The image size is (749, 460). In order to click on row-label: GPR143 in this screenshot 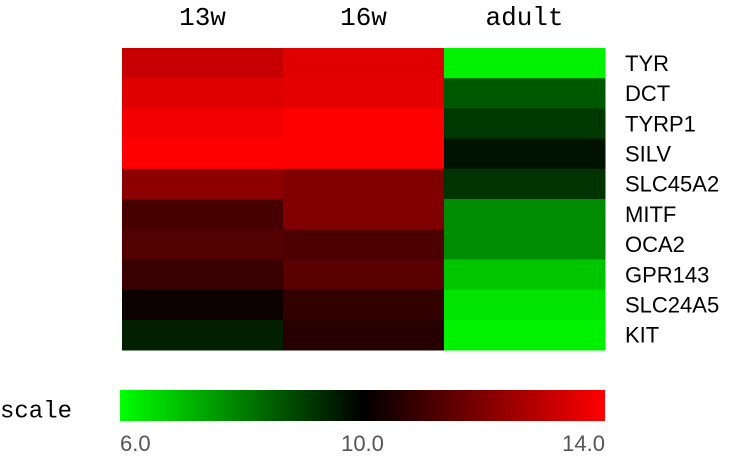, I will do `click(667, 274)`.